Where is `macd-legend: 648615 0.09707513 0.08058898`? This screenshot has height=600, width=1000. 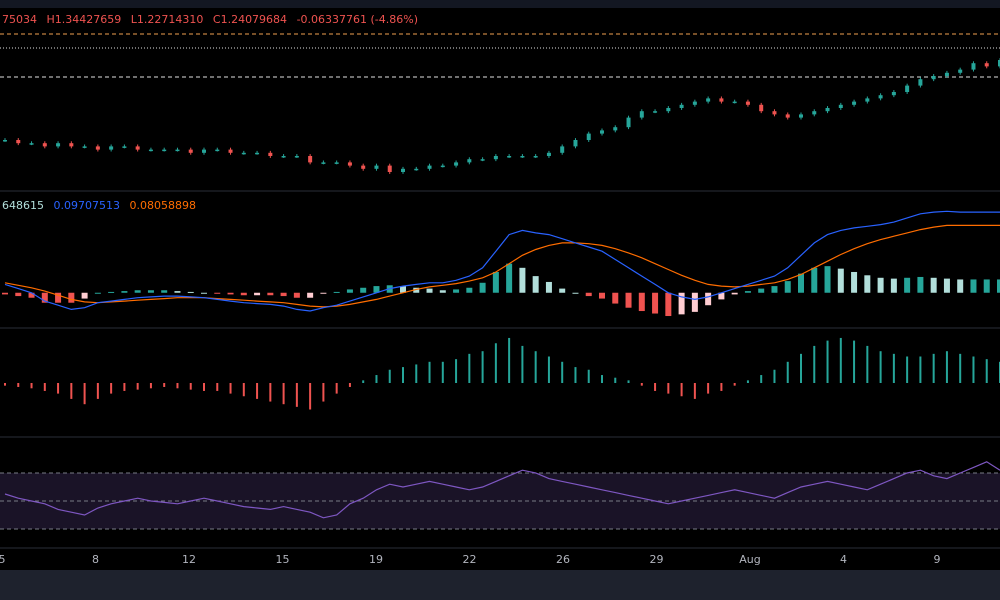
macd-legend: 648615 0.09707513 0.08058898 is located at coordinates (102, 205).